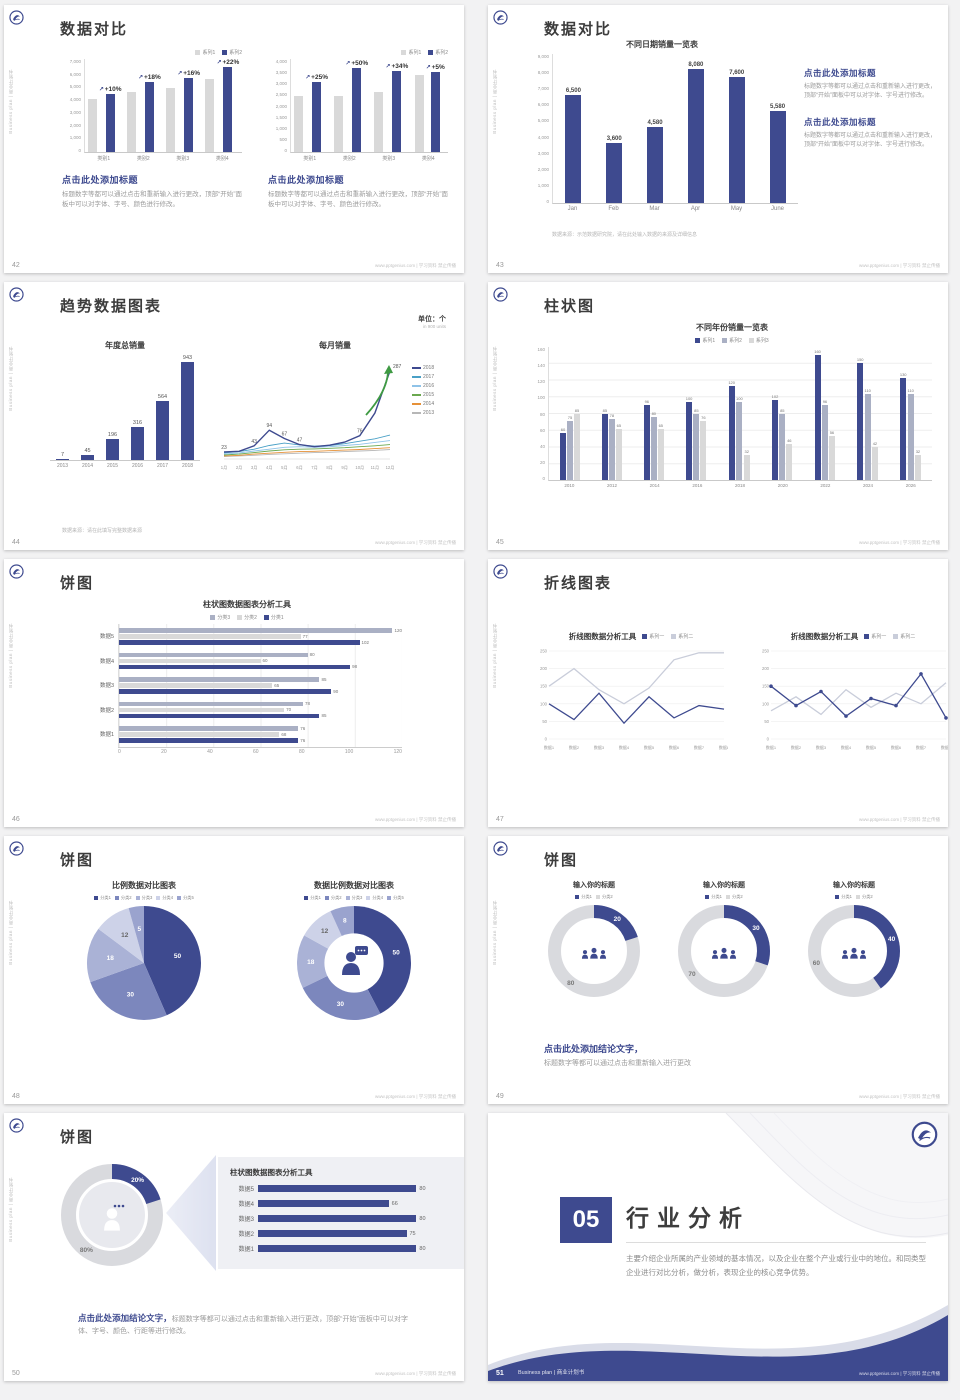 This screenshot has height=1400, width=960. Describe the element at coordinates (137, 1179) in the screenshot. I see `svg-text: 20%` at that location.